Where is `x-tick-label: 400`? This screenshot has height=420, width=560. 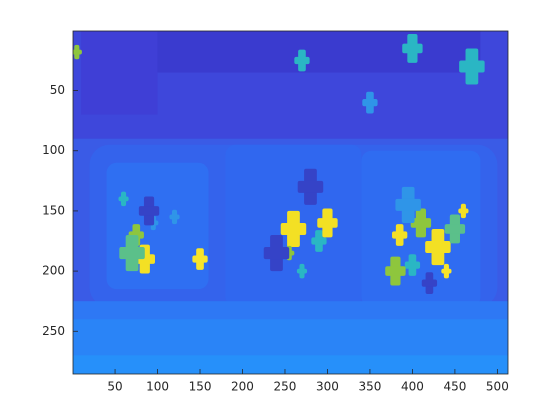 x-tick-label: 400 is located at coordinates (412, 387).